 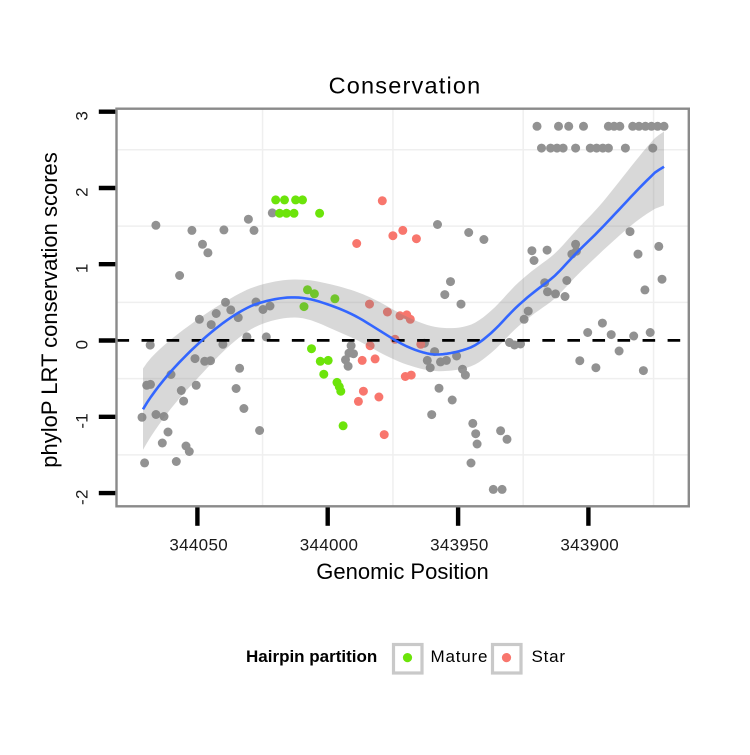 I want to click on svg-text: 344000, so click(x=329, y=545).